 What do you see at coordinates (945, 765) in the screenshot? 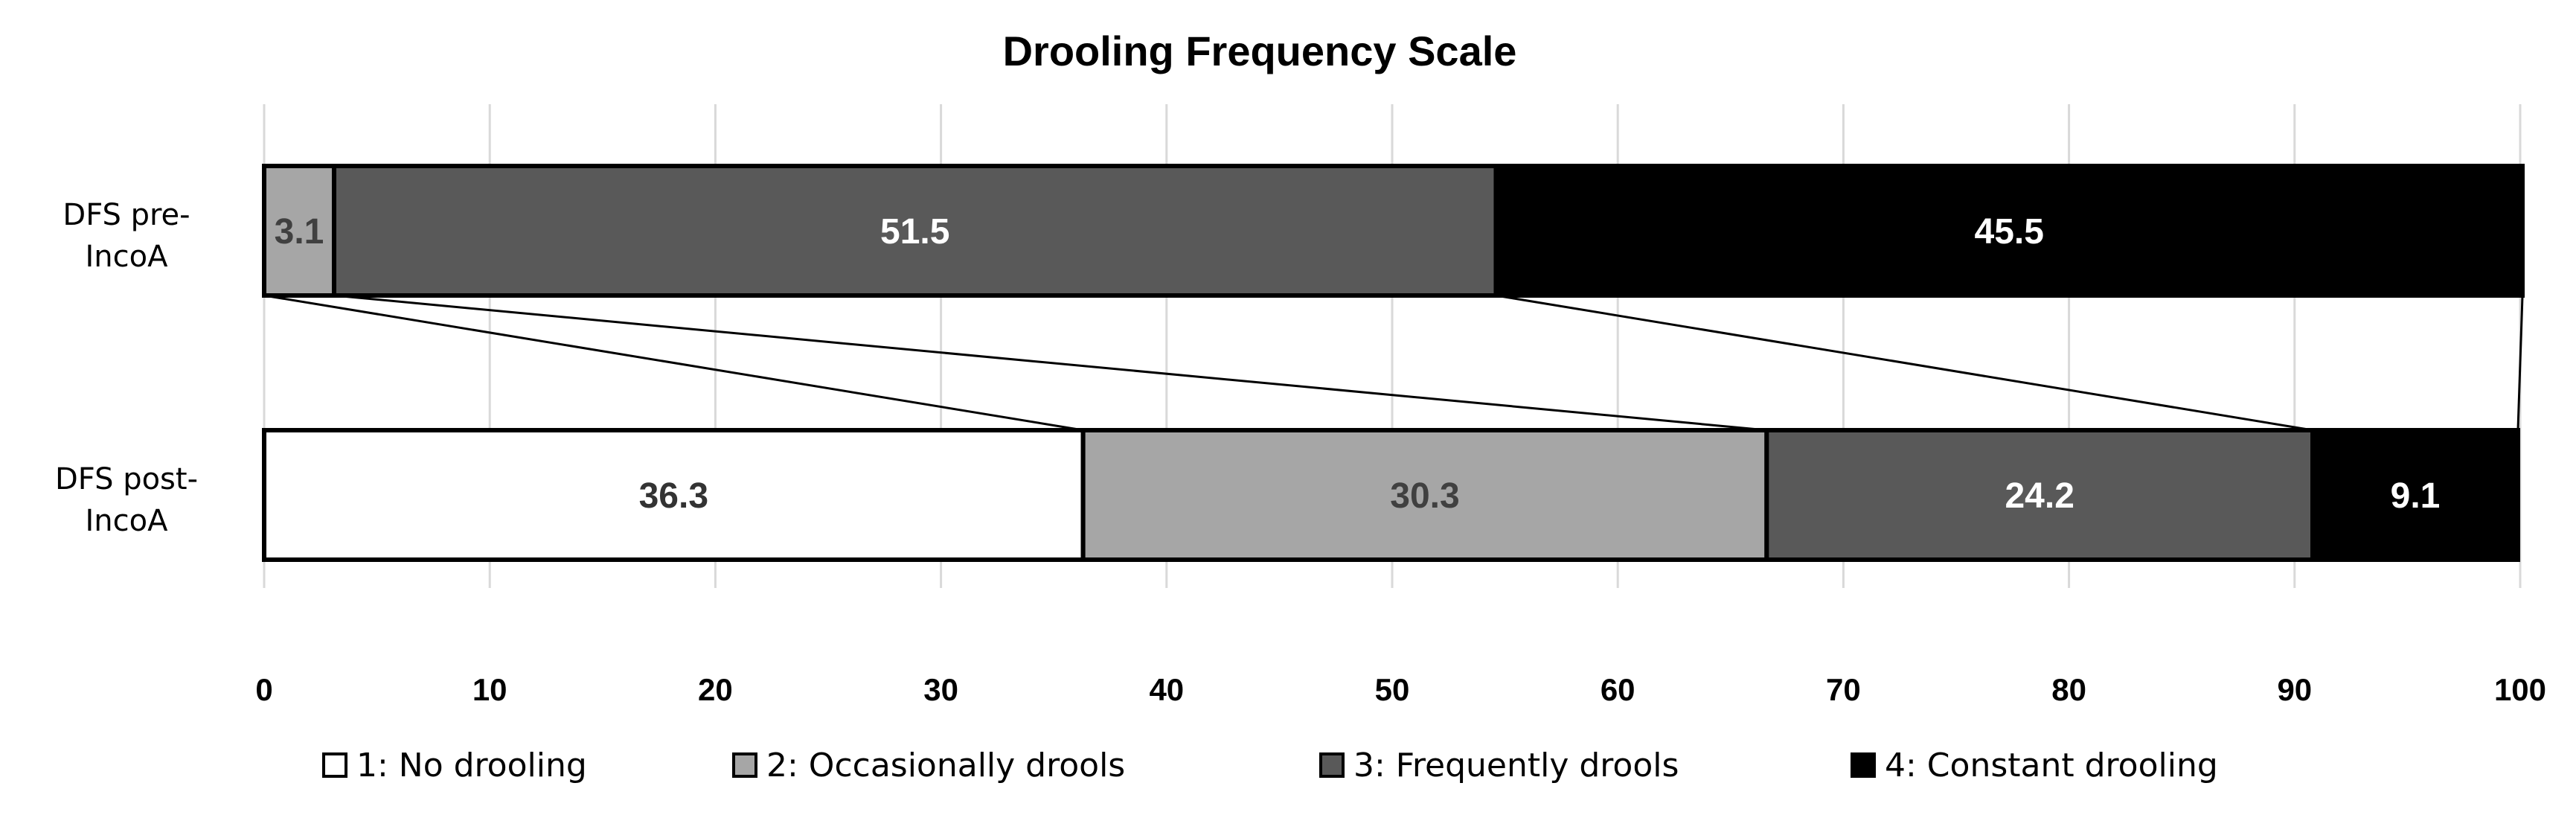
I see `legend-label: 2: Occasionally drools` at bounding box center [945, 765].